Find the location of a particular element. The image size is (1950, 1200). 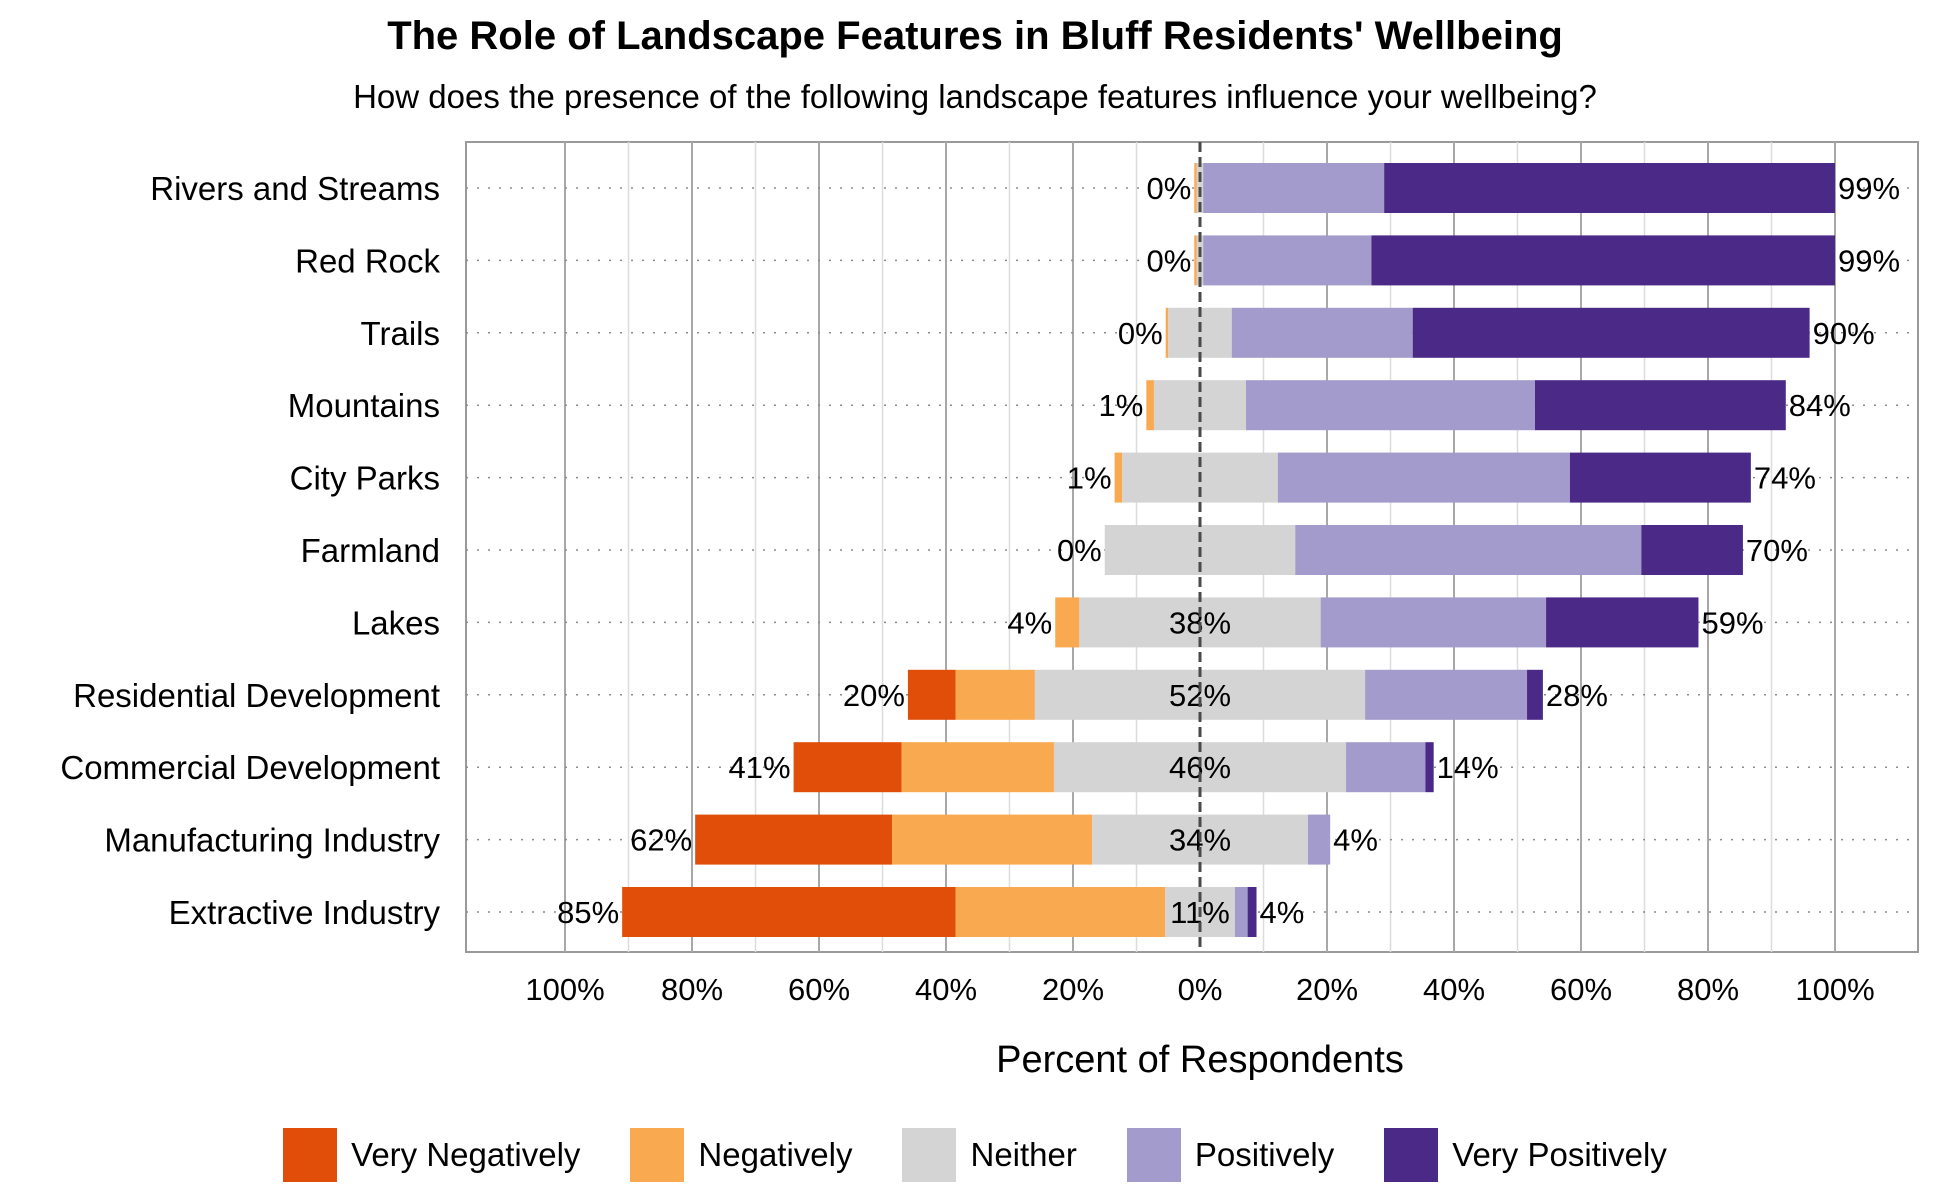

category-label: Manufacturing Industry is located at coordinates (272, 840).